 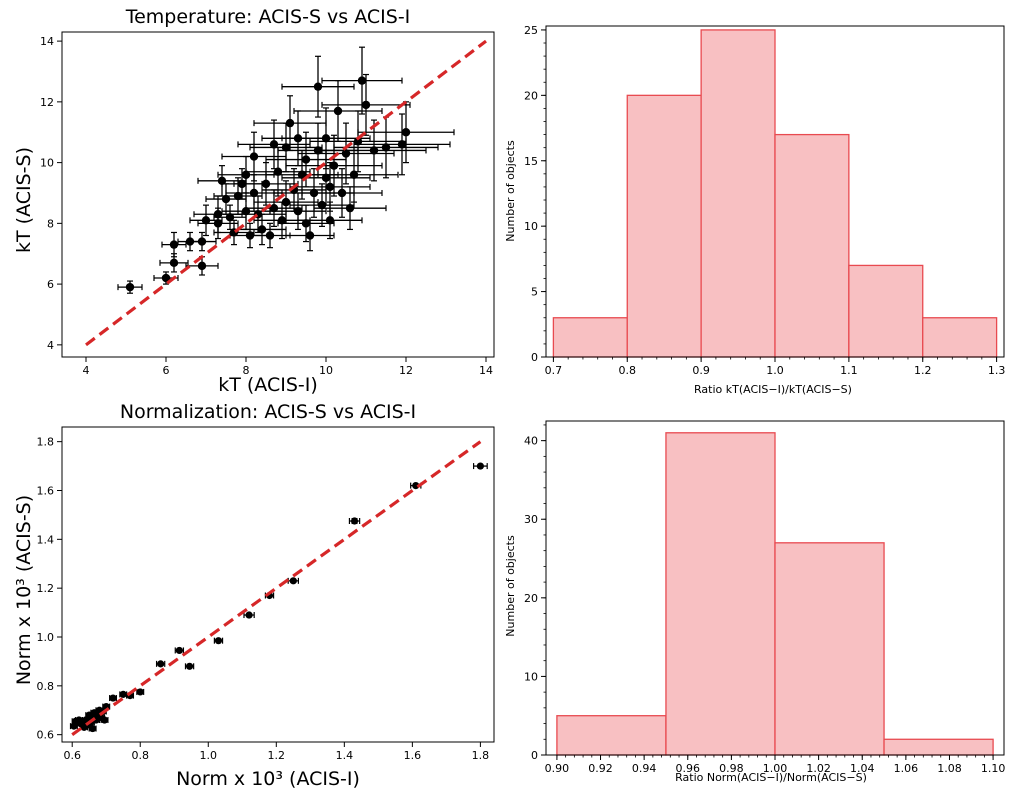 I want to click on normalization-chart-title: Normalization: ACIS-S vs ACIS-I, so click(x=268, y=412).